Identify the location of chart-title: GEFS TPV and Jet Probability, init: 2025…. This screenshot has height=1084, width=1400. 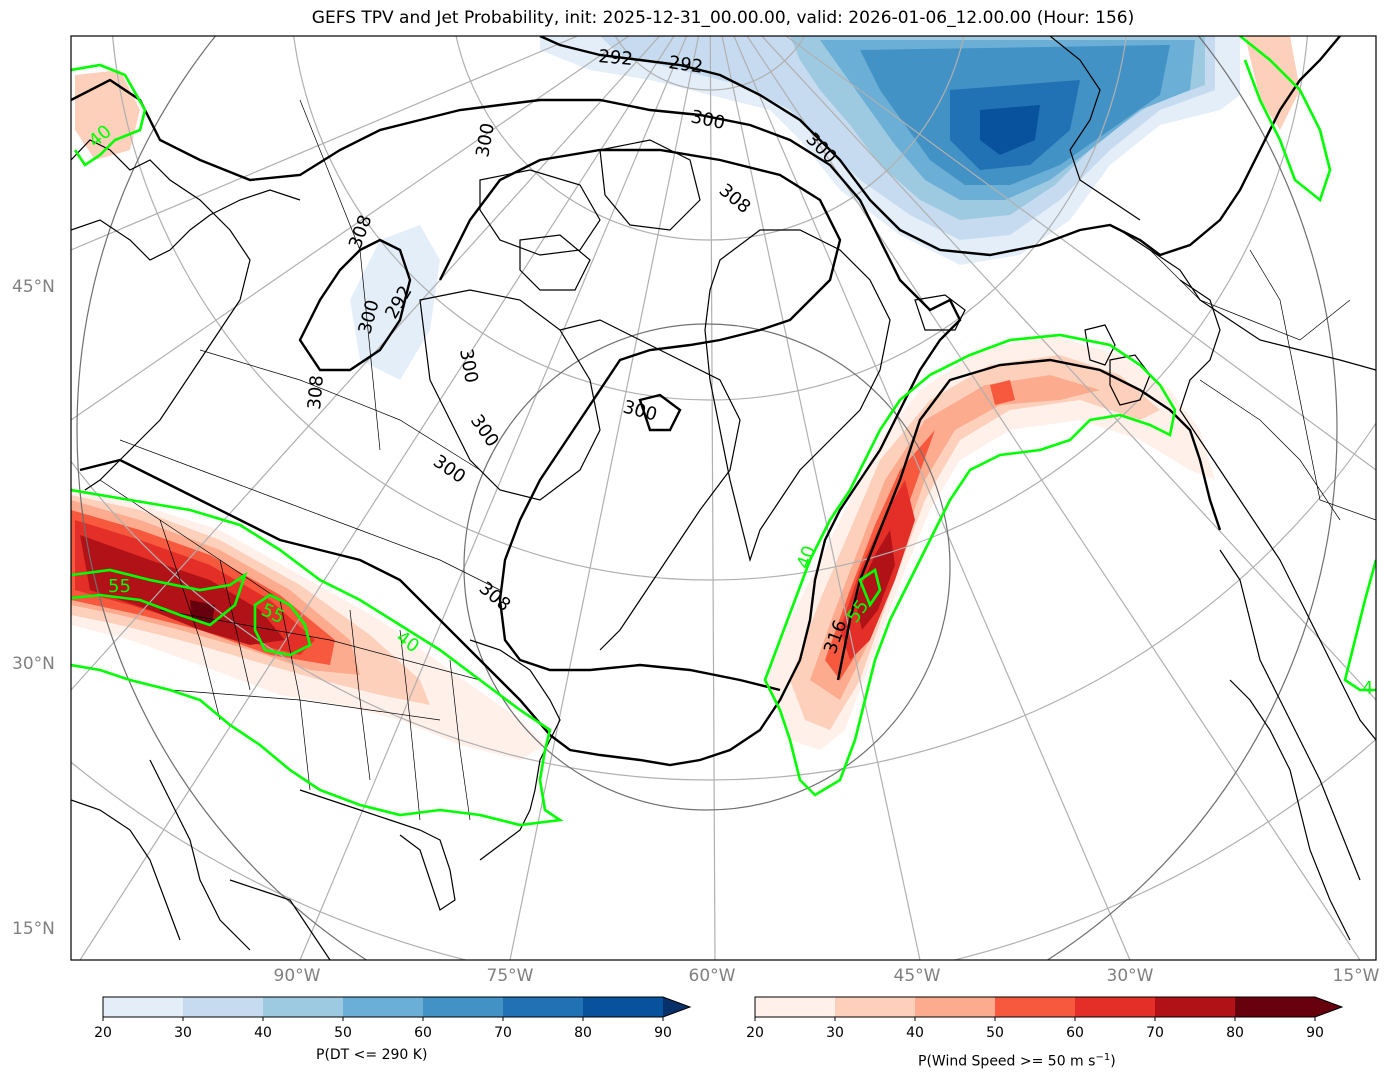
(723, 18).